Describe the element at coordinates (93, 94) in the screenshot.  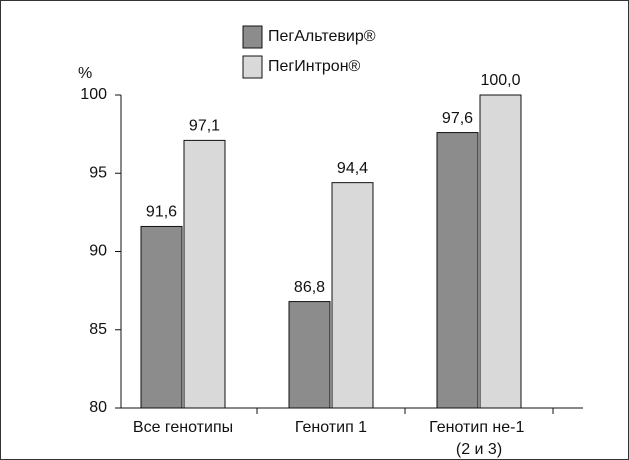
I see `y-tick-label: 100` at that location.